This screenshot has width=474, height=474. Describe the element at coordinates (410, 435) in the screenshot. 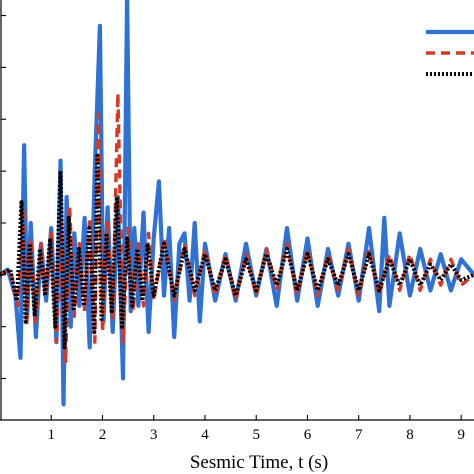

I see `x-tick-label: 8` at that location.